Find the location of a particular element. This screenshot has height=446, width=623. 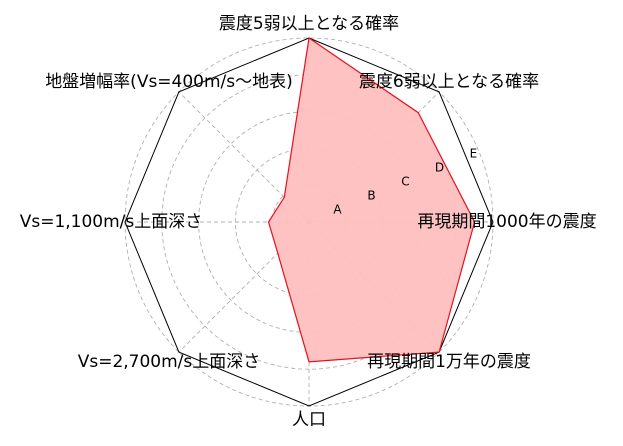

ring-label-c: C is located at coordinates (405, 182).